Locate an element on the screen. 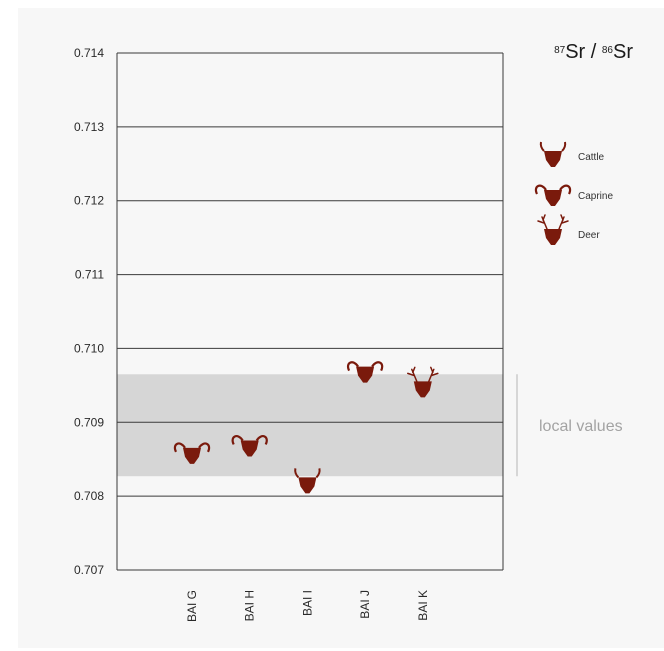 The height and width of the screenshot is (651, 664). legend: Cattle Caprine Deer is located at coordinates (573, 193).